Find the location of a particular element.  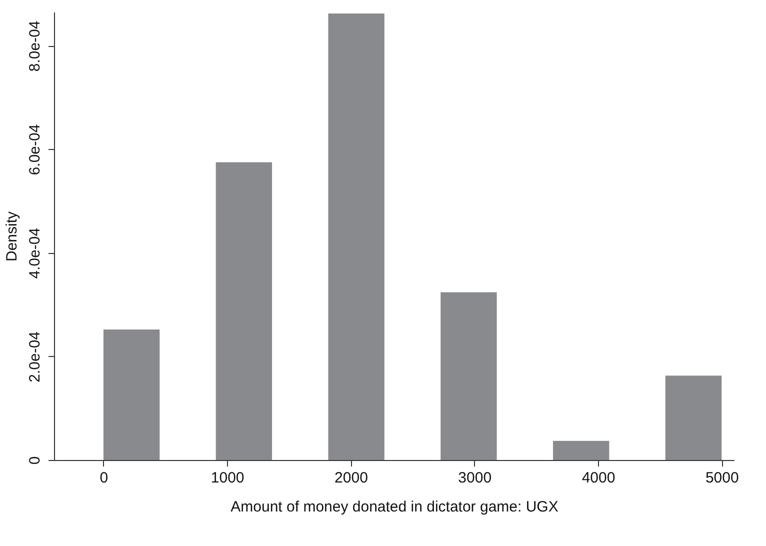

y-tick-label: 4.0e-04 is located at coordinates (35, 253).